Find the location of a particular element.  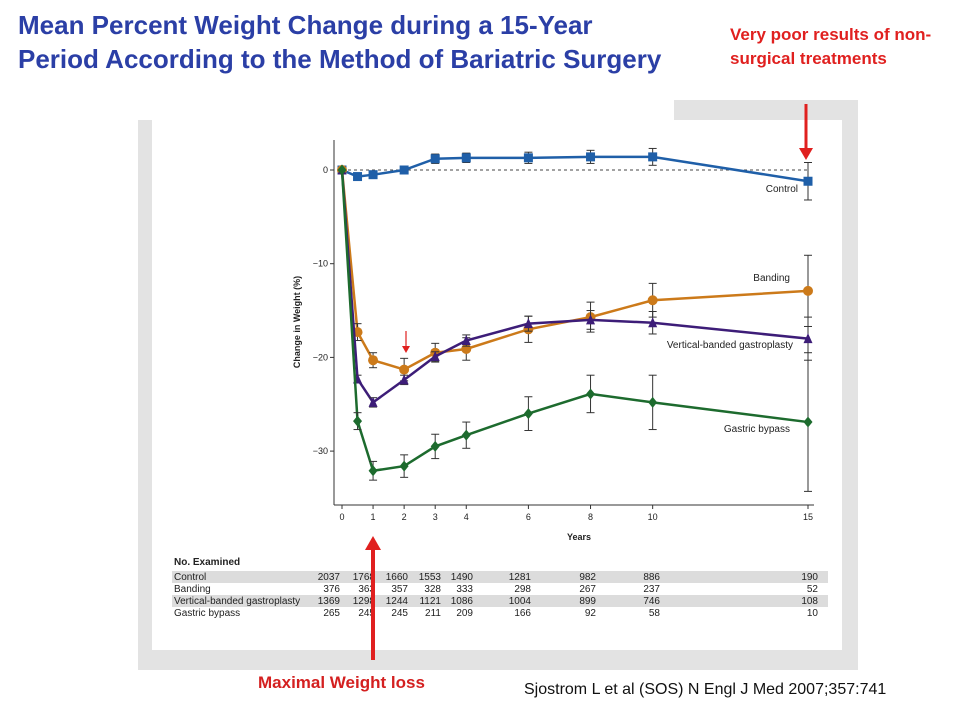

table-cell: 298 is located at coordinates (522, 589).